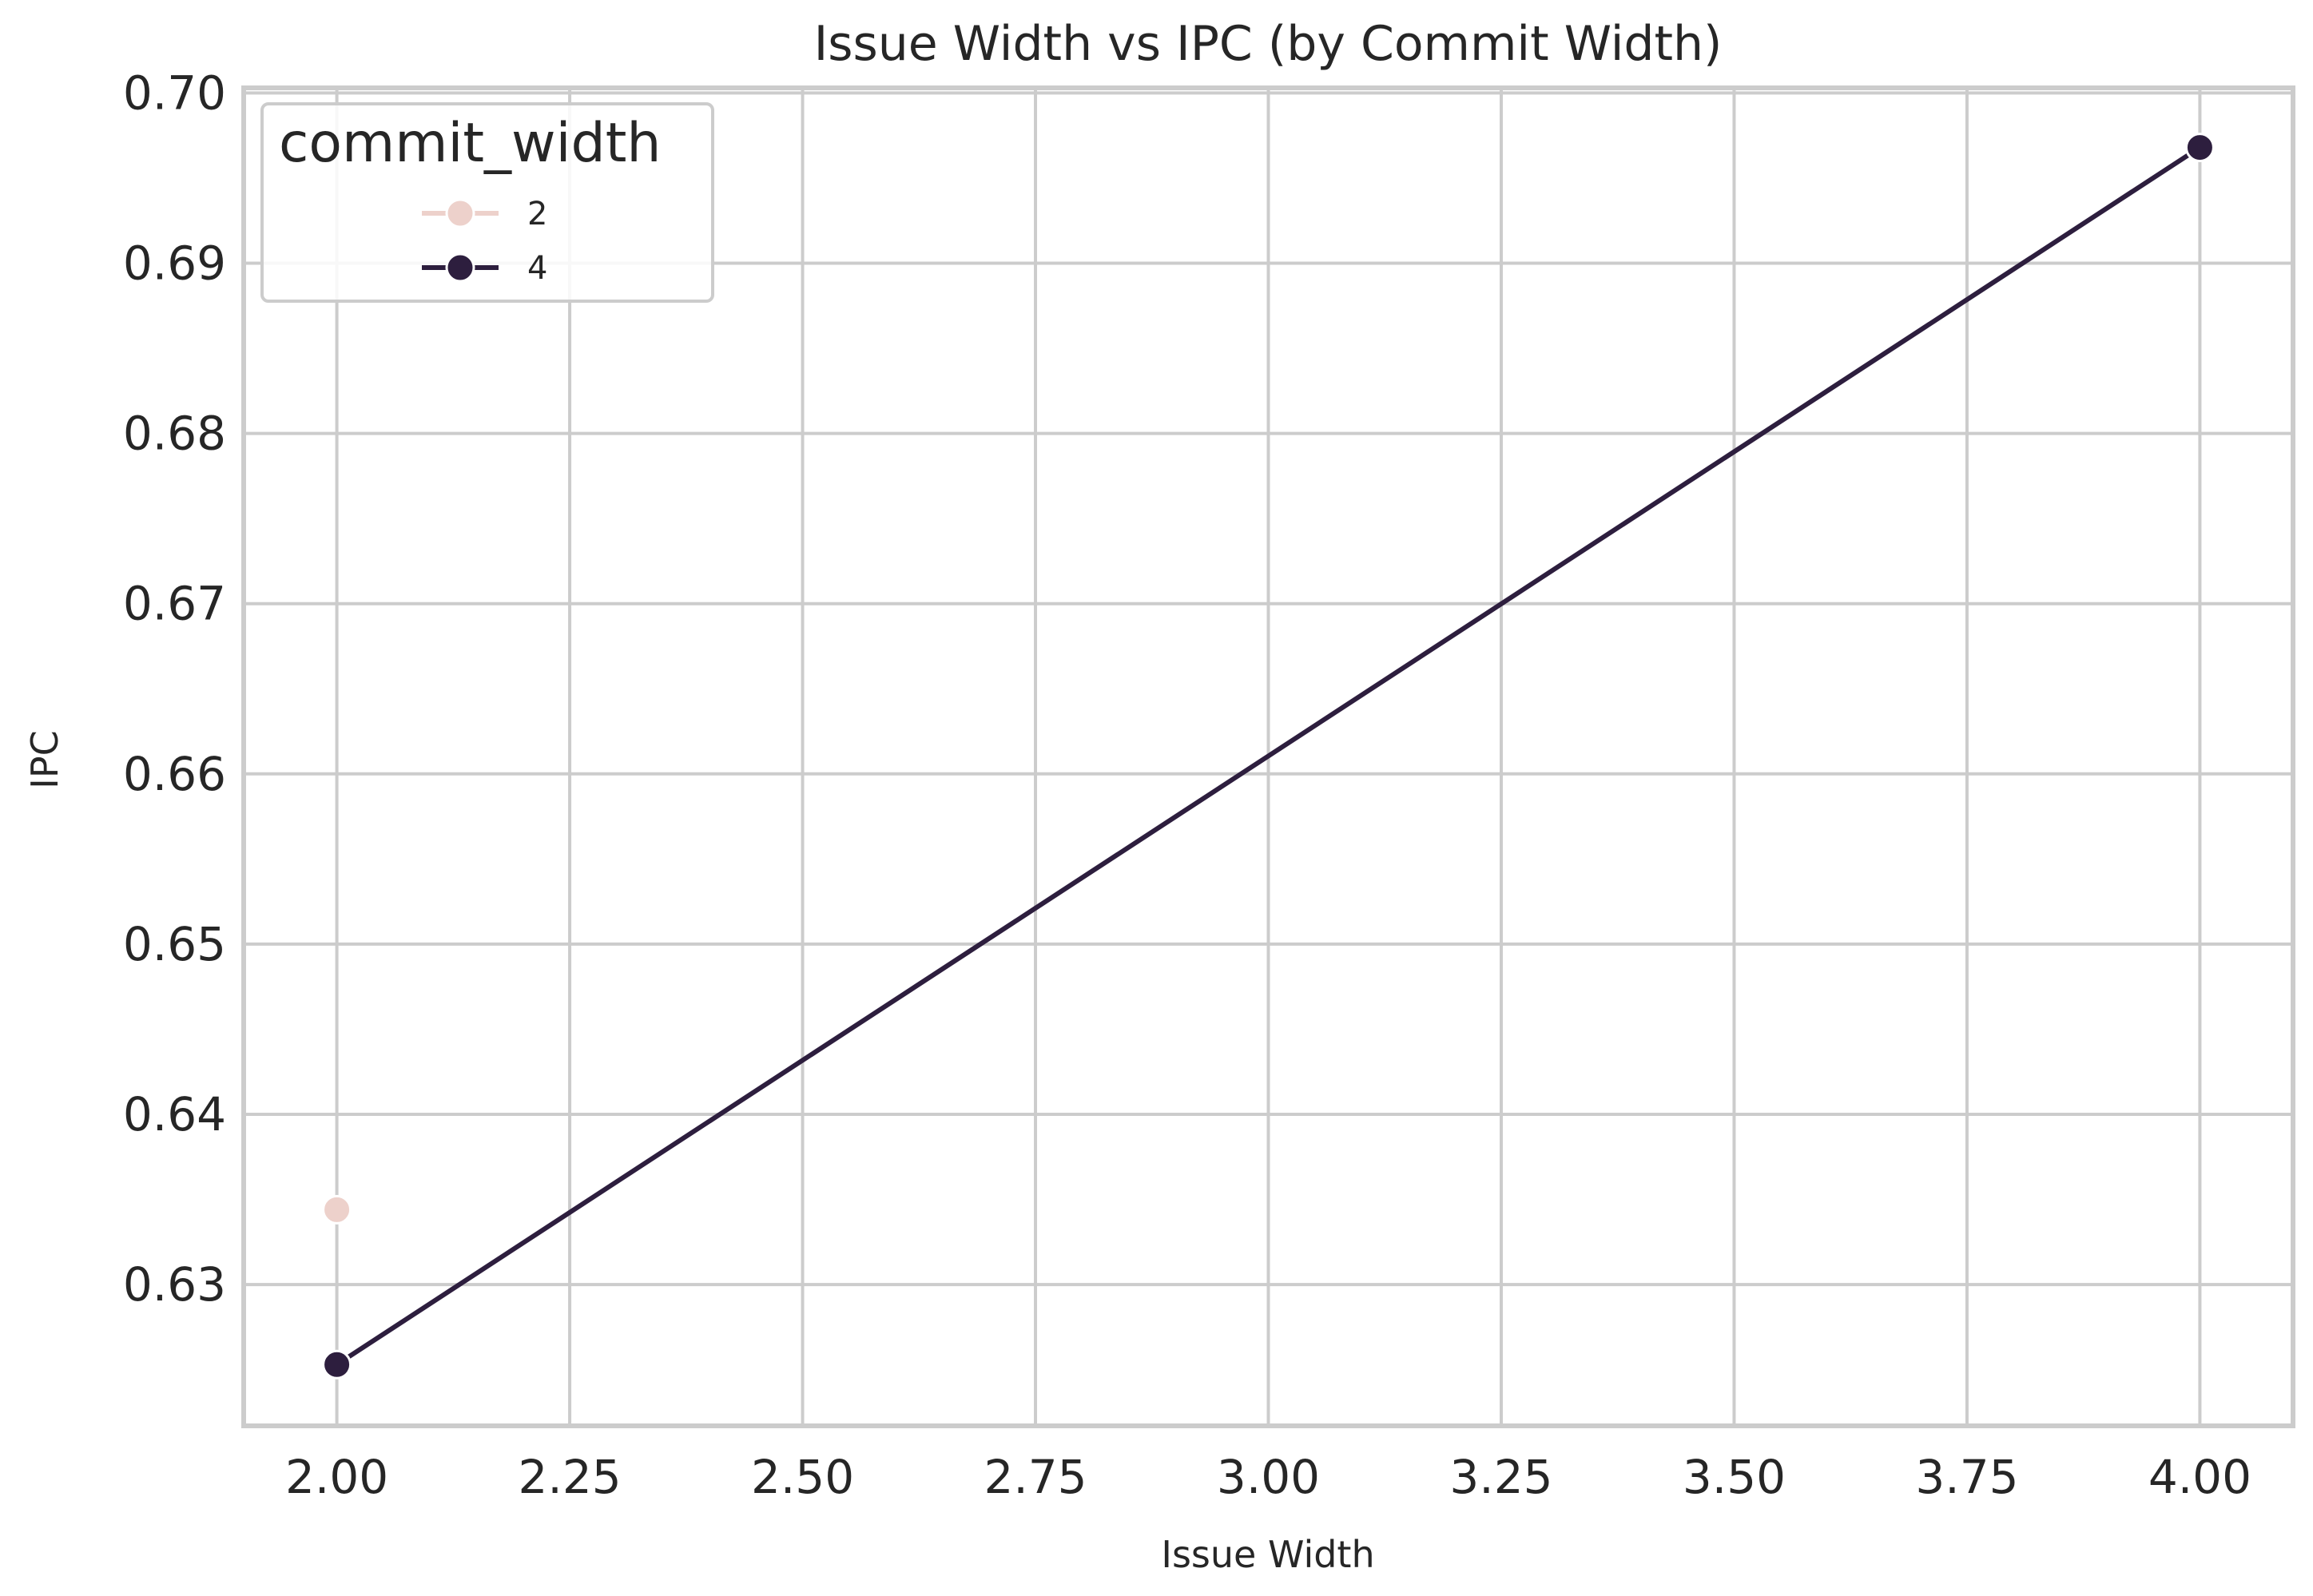  Describe the element at coordinates (1267, 1554) in the screenshot. I see `x-axis-label: Issue Width` at that location.